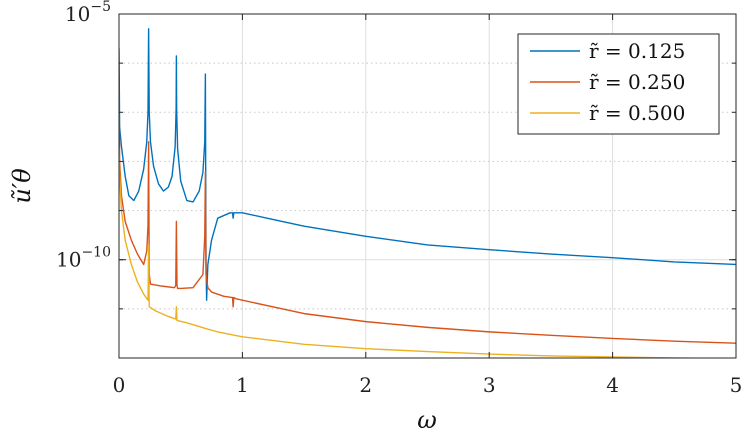  What do you see at coordinates (22, 186) in the screenshot?
I see `y-axis-label: ũ′θ` at bounding box center [22, 186].